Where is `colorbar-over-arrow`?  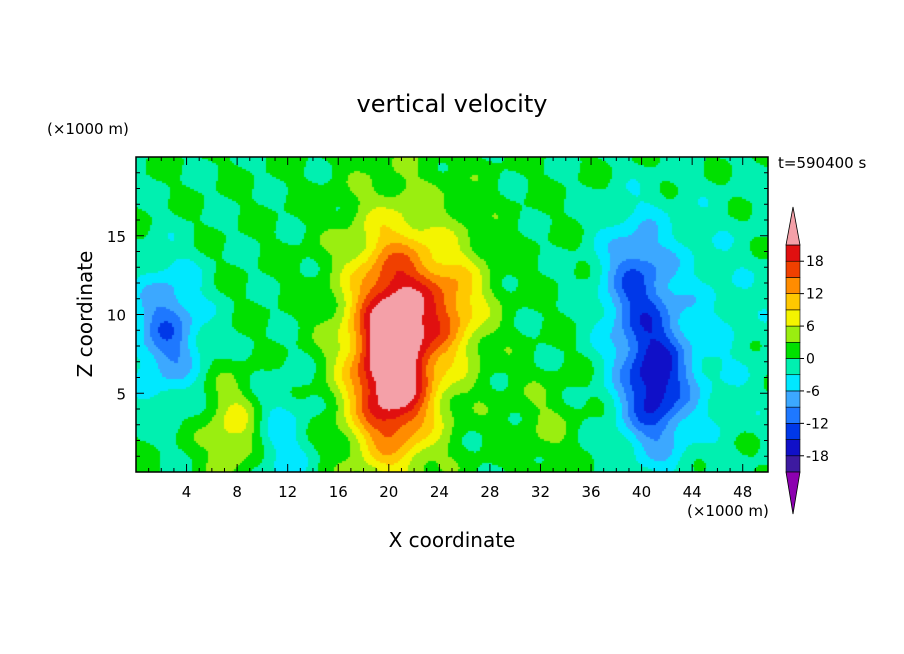 colorbar-over-arrow is located at coordinates (793, 226).